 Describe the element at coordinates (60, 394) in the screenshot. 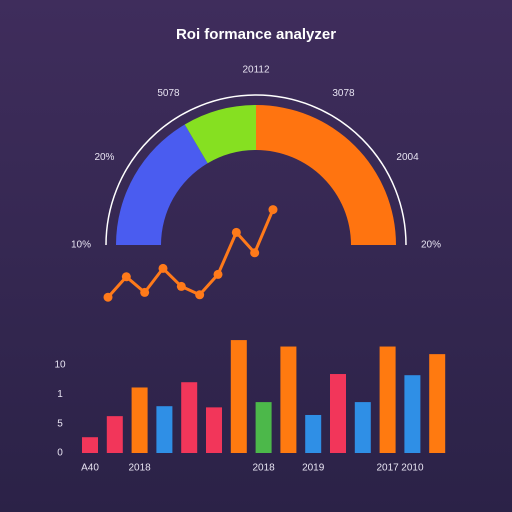

I see `y-tick-label: 1` at that location.